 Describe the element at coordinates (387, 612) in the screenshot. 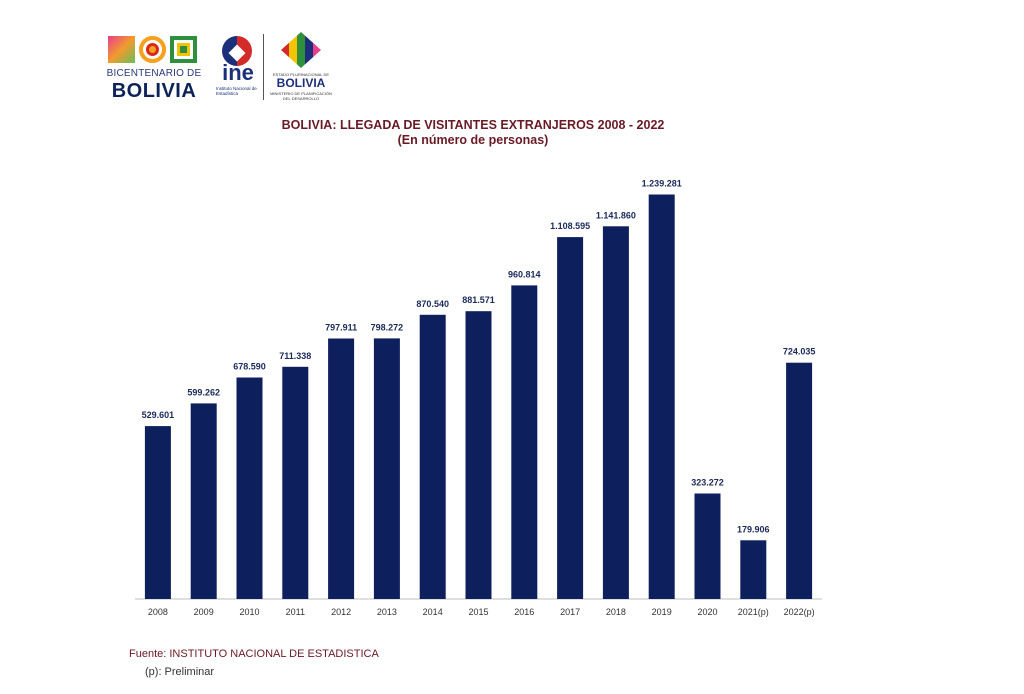

I see `x-tick-2013: 2013` at that location.